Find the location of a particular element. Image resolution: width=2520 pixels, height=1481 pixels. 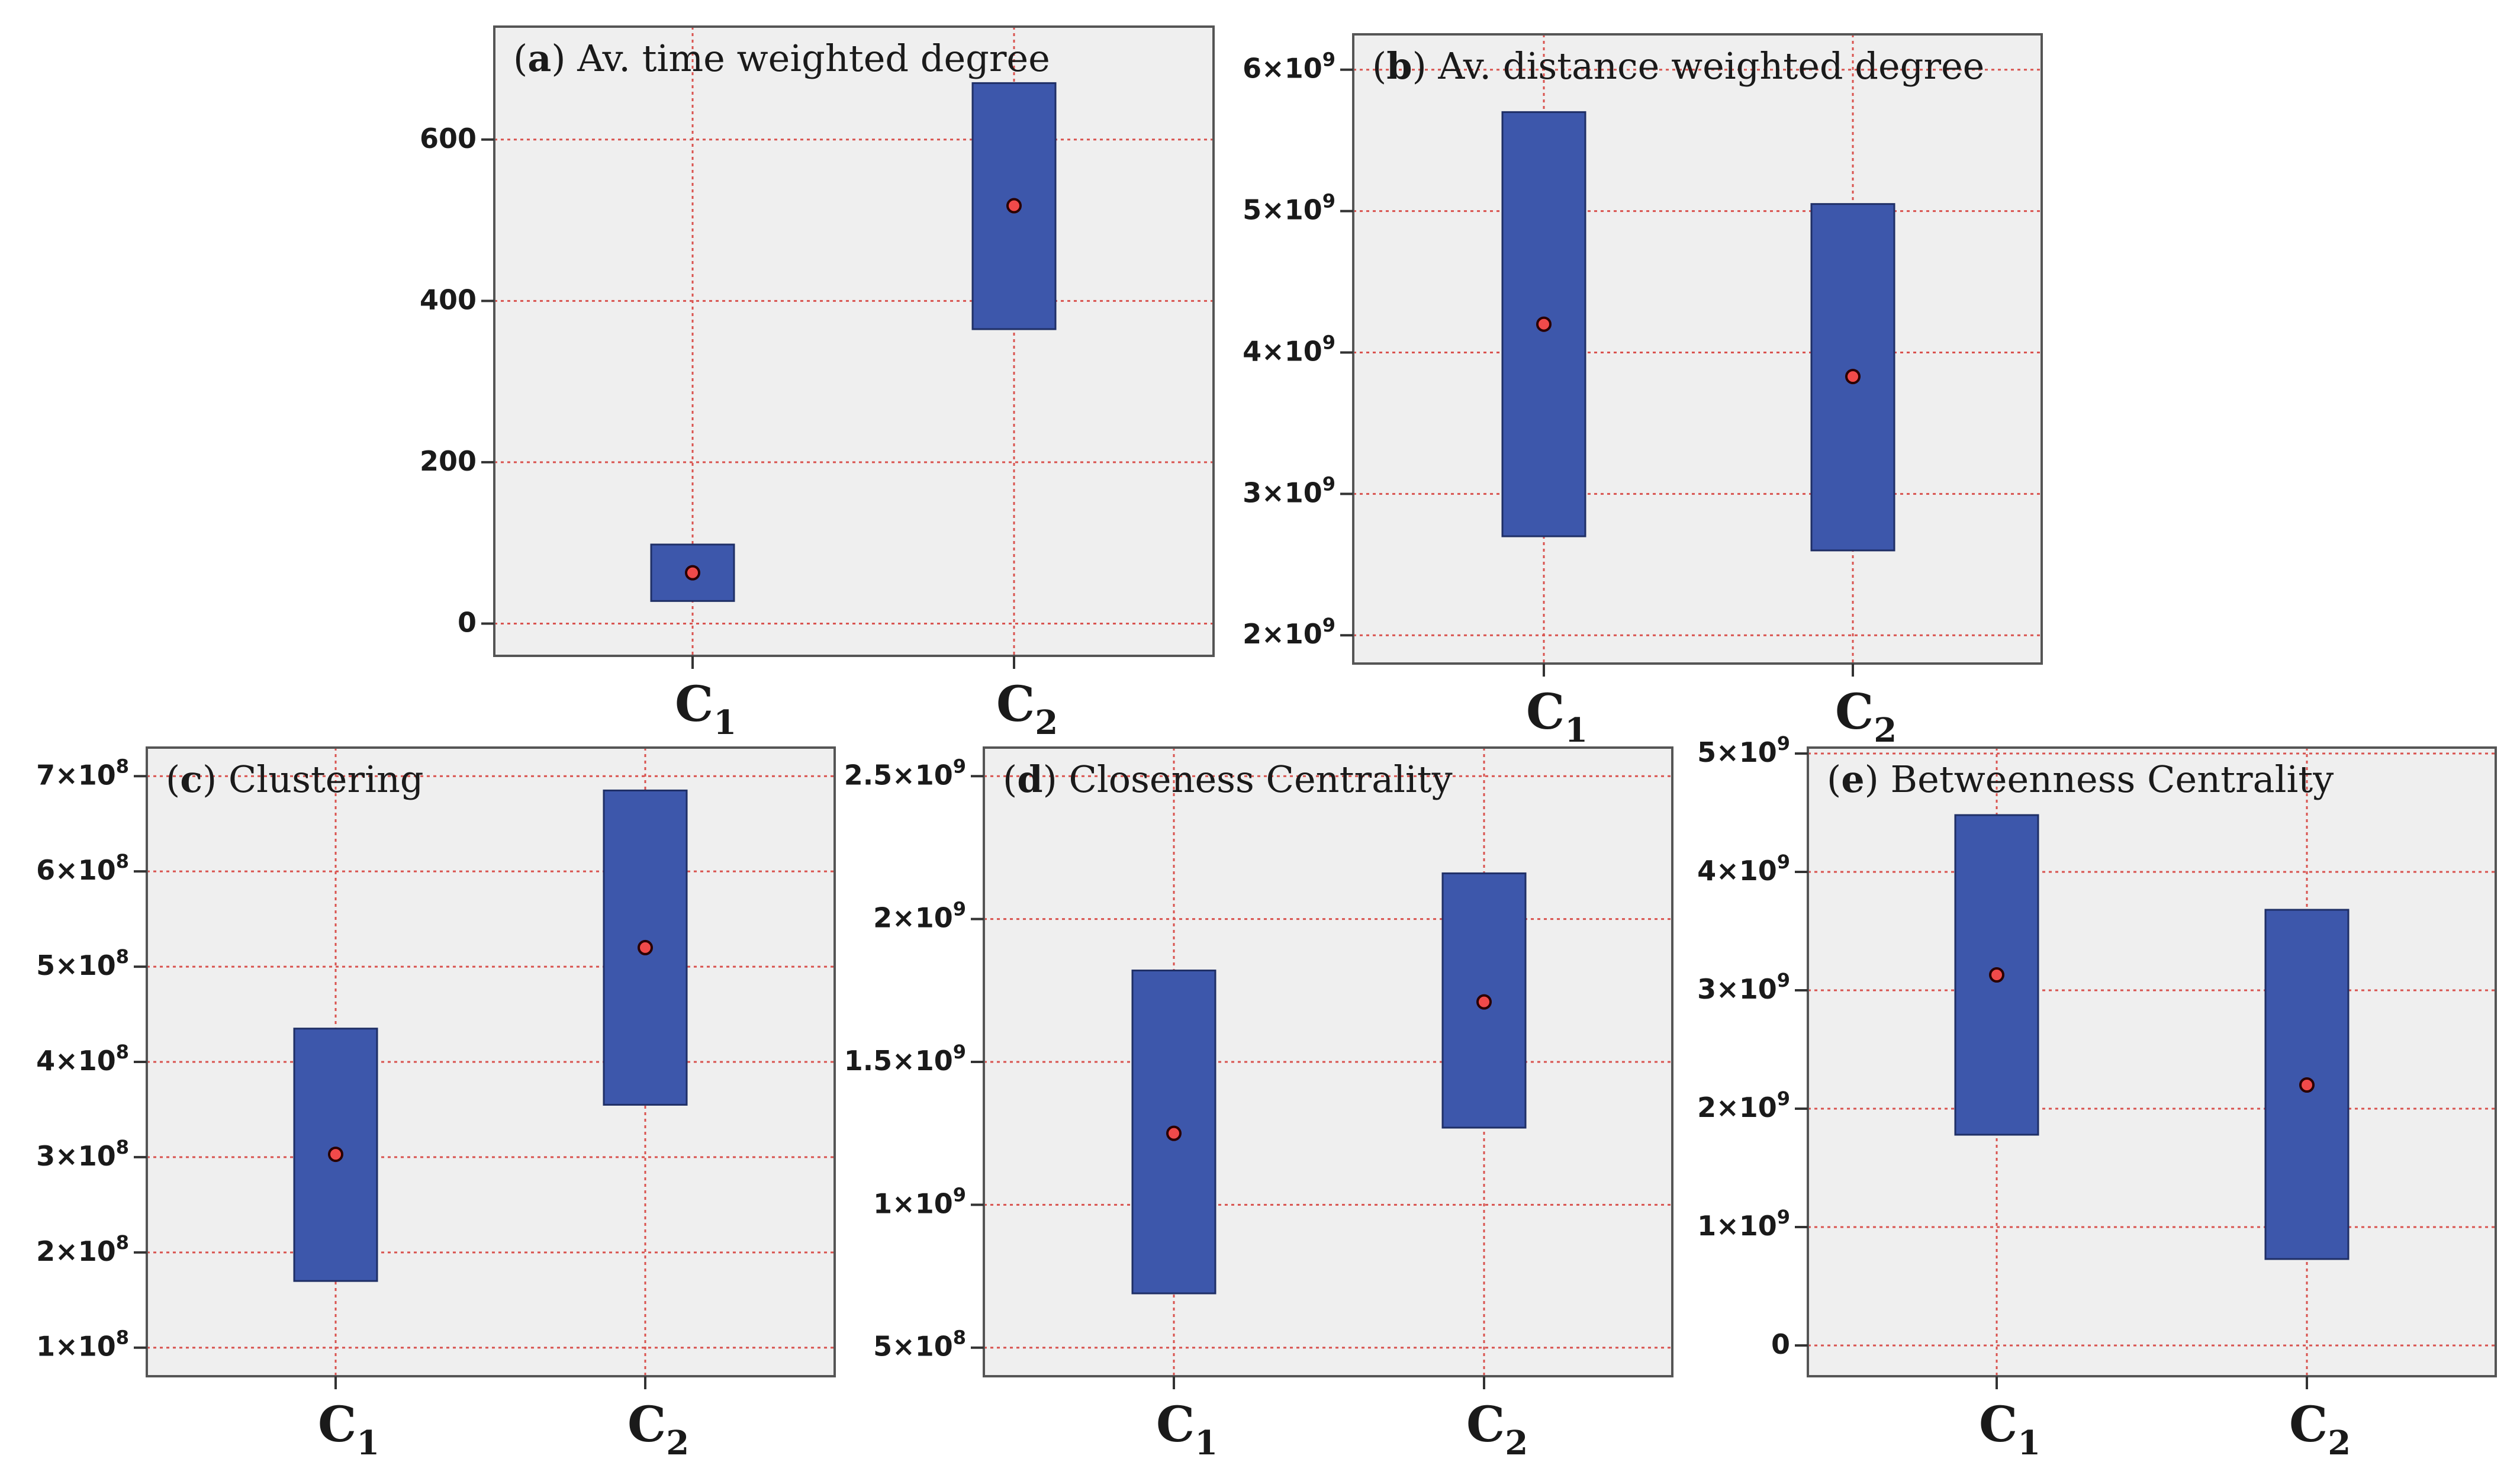

y-tick-label: 3×10⁸ is located at coordinates (82, 1154).